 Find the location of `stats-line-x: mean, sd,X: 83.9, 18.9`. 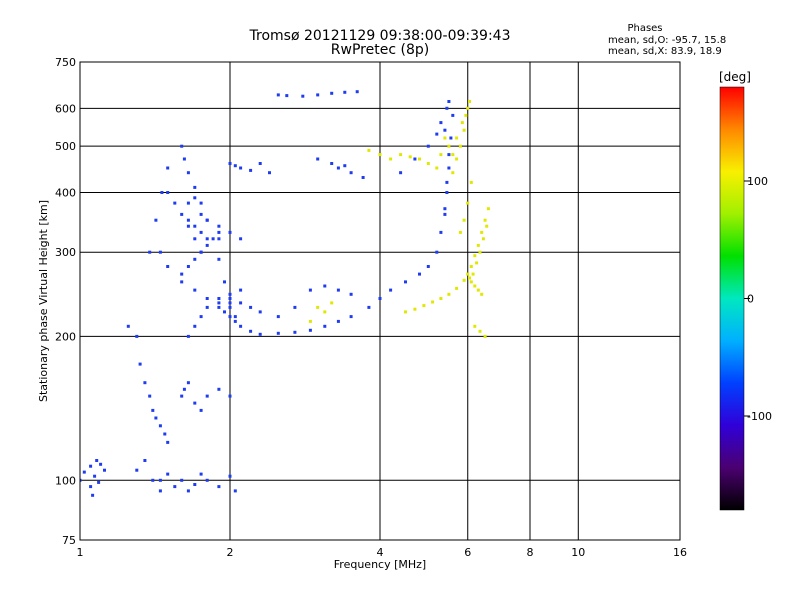

stats-line-x: mean, sd,X: 83.9, 18.9 is located at coordinates (665, 51).